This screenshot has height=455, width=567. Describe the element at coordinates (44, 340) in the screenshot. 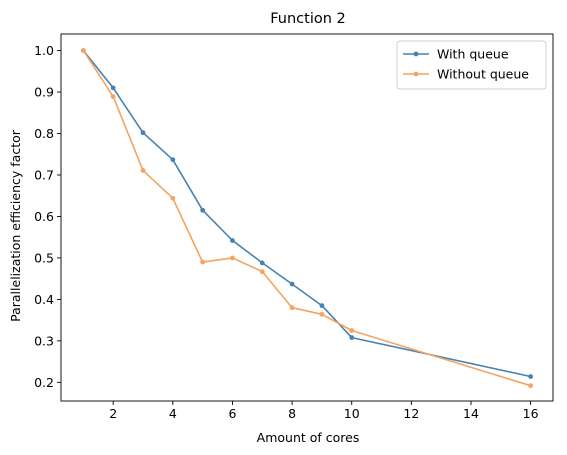

I see `y-tick-label: 0.3` at that location.